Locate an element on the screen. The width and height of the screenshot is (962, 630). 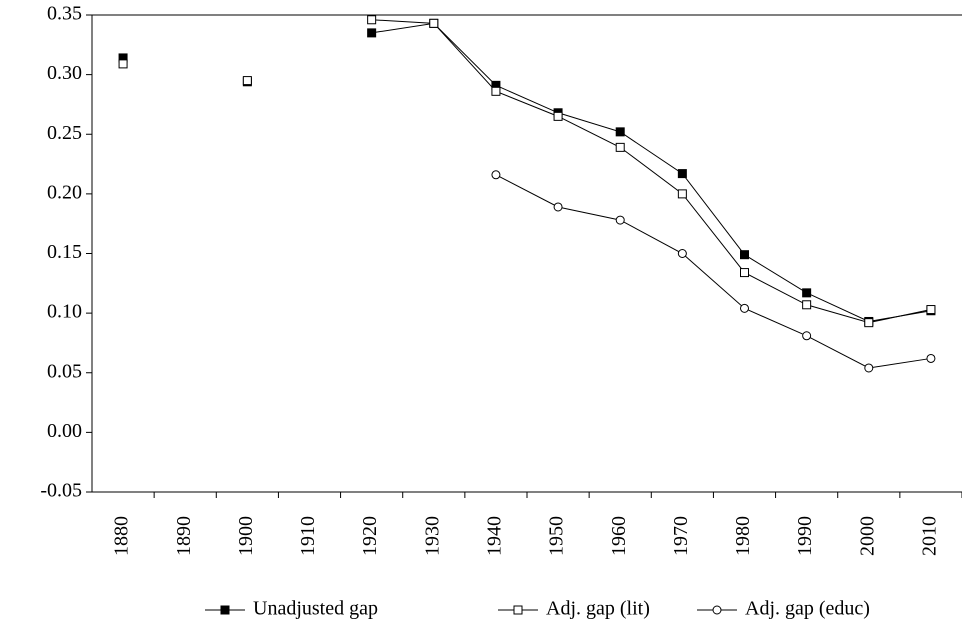
legend-label: Adj. gap (lit) is located at coordinates (598, 609).